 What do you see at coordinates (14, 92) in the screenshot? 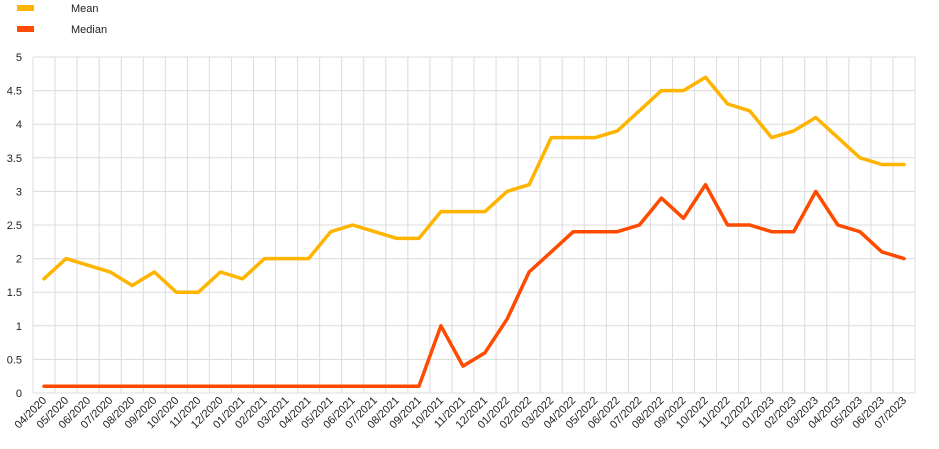
I see `y-tick-label: 4.5` at bounding box center [14, 92].